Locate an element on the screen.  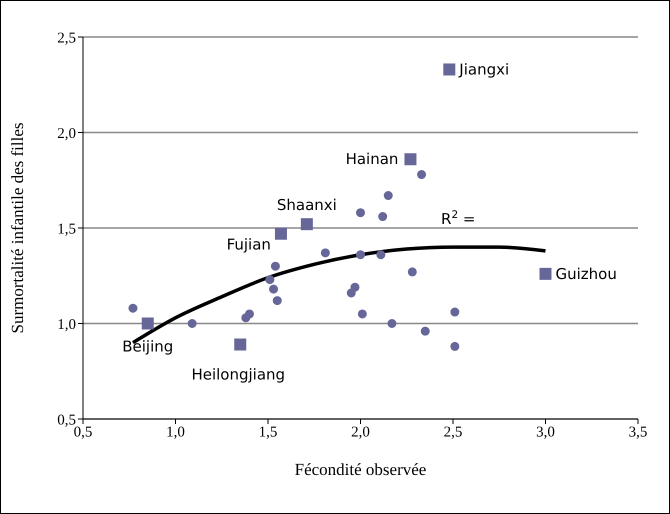
x-tick-label: 3,0 is located at coordinates (545, 432).